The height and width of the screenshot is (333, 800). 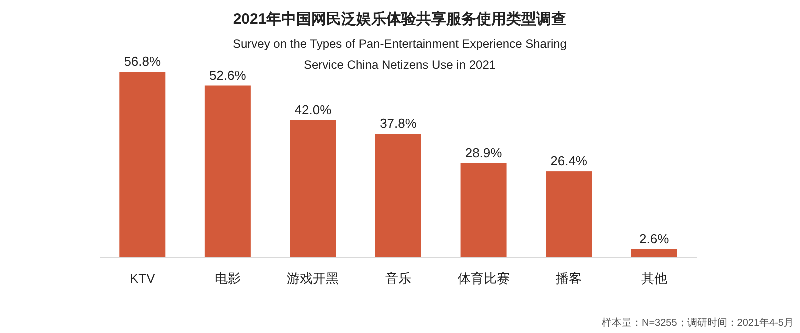 What do you see at coordinates (654, 278) in the screenshot?
I see `x-tick-label: 其他` at bounding box center [654, 278].